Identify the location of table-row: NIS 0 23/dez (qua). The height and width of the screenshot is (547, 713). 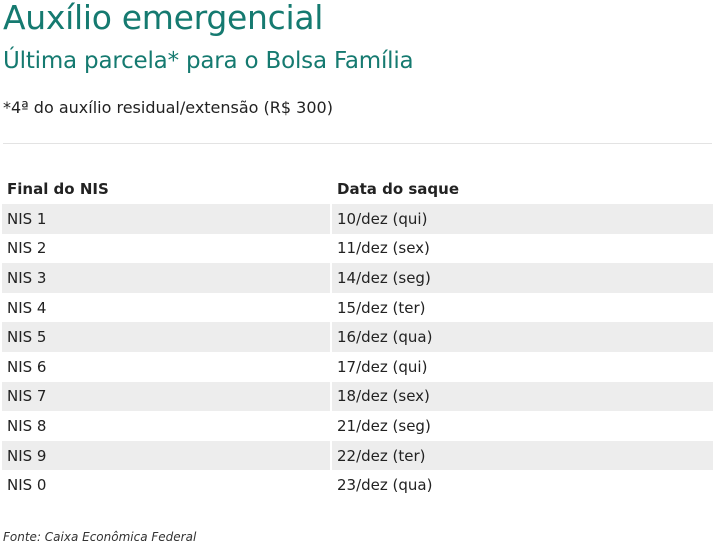
(357, 485).